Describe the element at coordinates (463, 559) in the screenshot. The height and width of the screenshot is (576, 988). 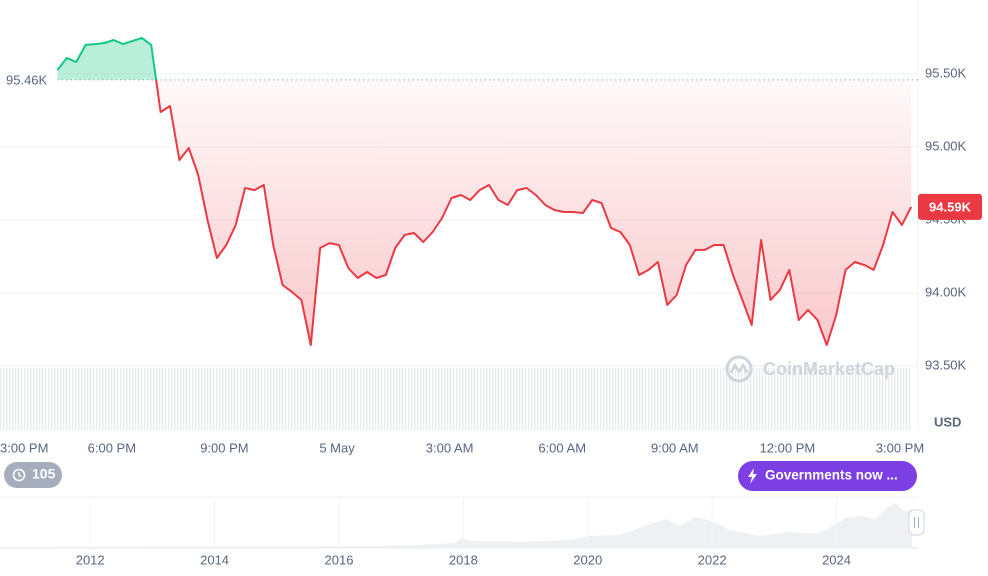
I see `navigator-year: 2018` at that location.